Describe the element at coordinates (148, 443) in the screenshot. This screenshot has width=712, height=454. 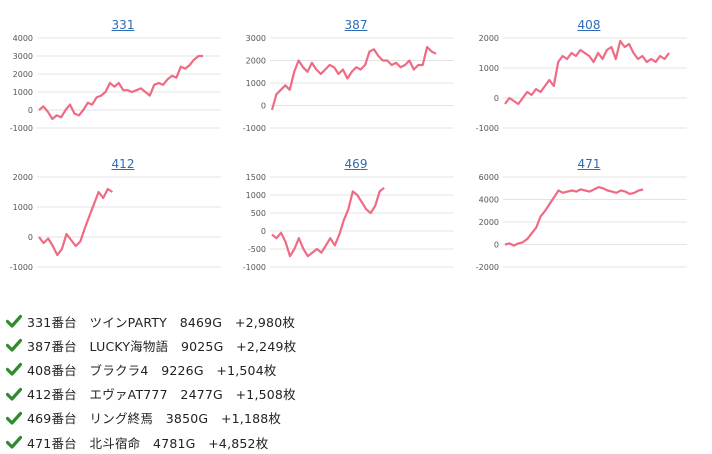
I see `list-item-text: 471番台 北斗宿命 4781G +4,852枚` at that location.